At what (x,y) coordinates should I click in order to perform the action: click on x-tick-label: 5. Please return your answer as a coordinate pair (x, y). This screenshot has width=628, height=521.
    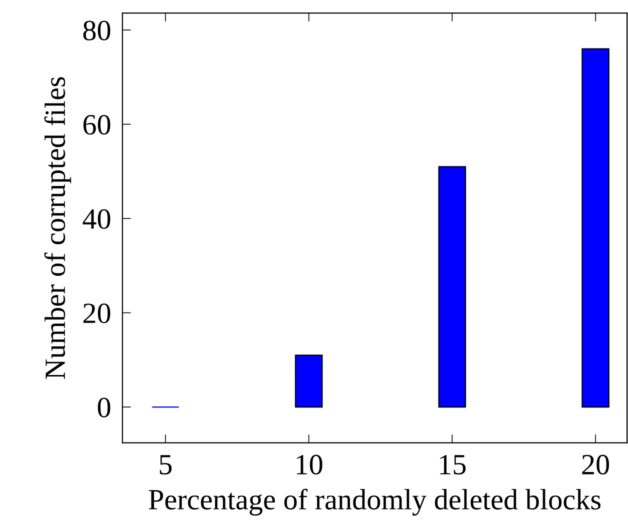
    Looking at the image, I should click on (166, 464).